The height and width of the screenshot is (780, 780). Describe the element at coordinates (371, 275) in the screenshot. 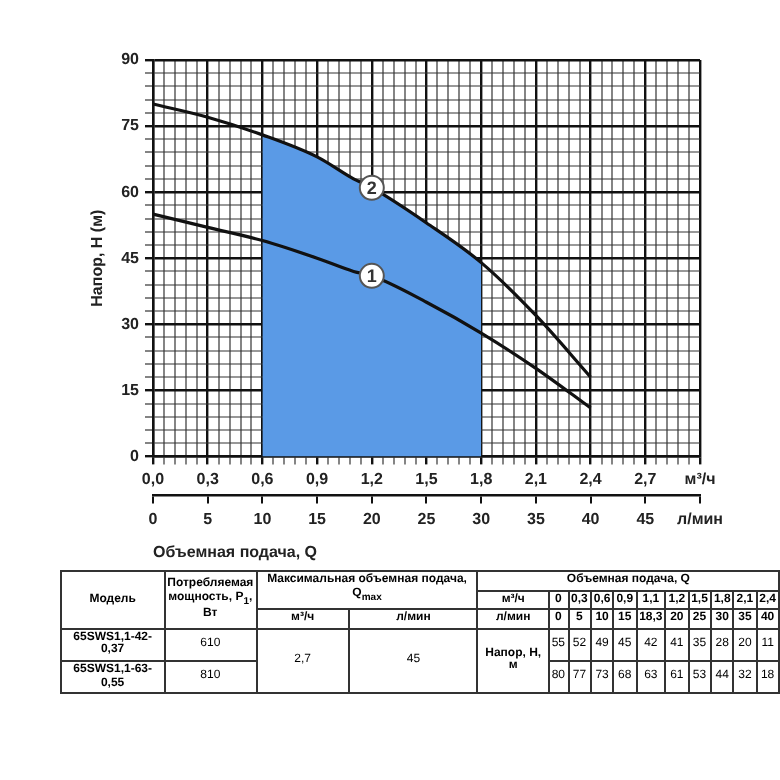

I see `series-label: 1` at that location.